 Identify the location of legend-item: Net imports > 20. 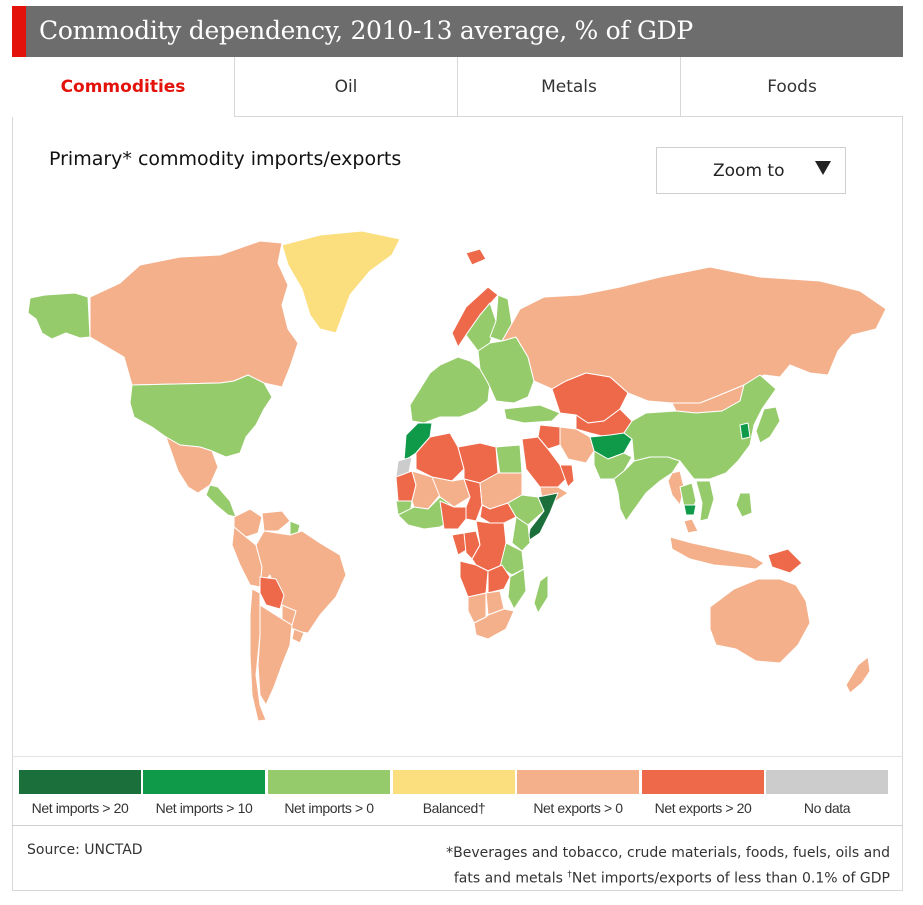
(80, 793).